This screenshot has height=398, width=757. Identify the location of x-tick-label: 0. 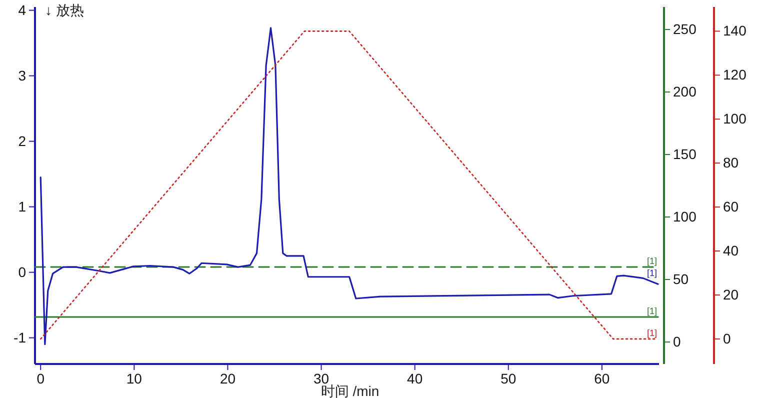
(40, 378).